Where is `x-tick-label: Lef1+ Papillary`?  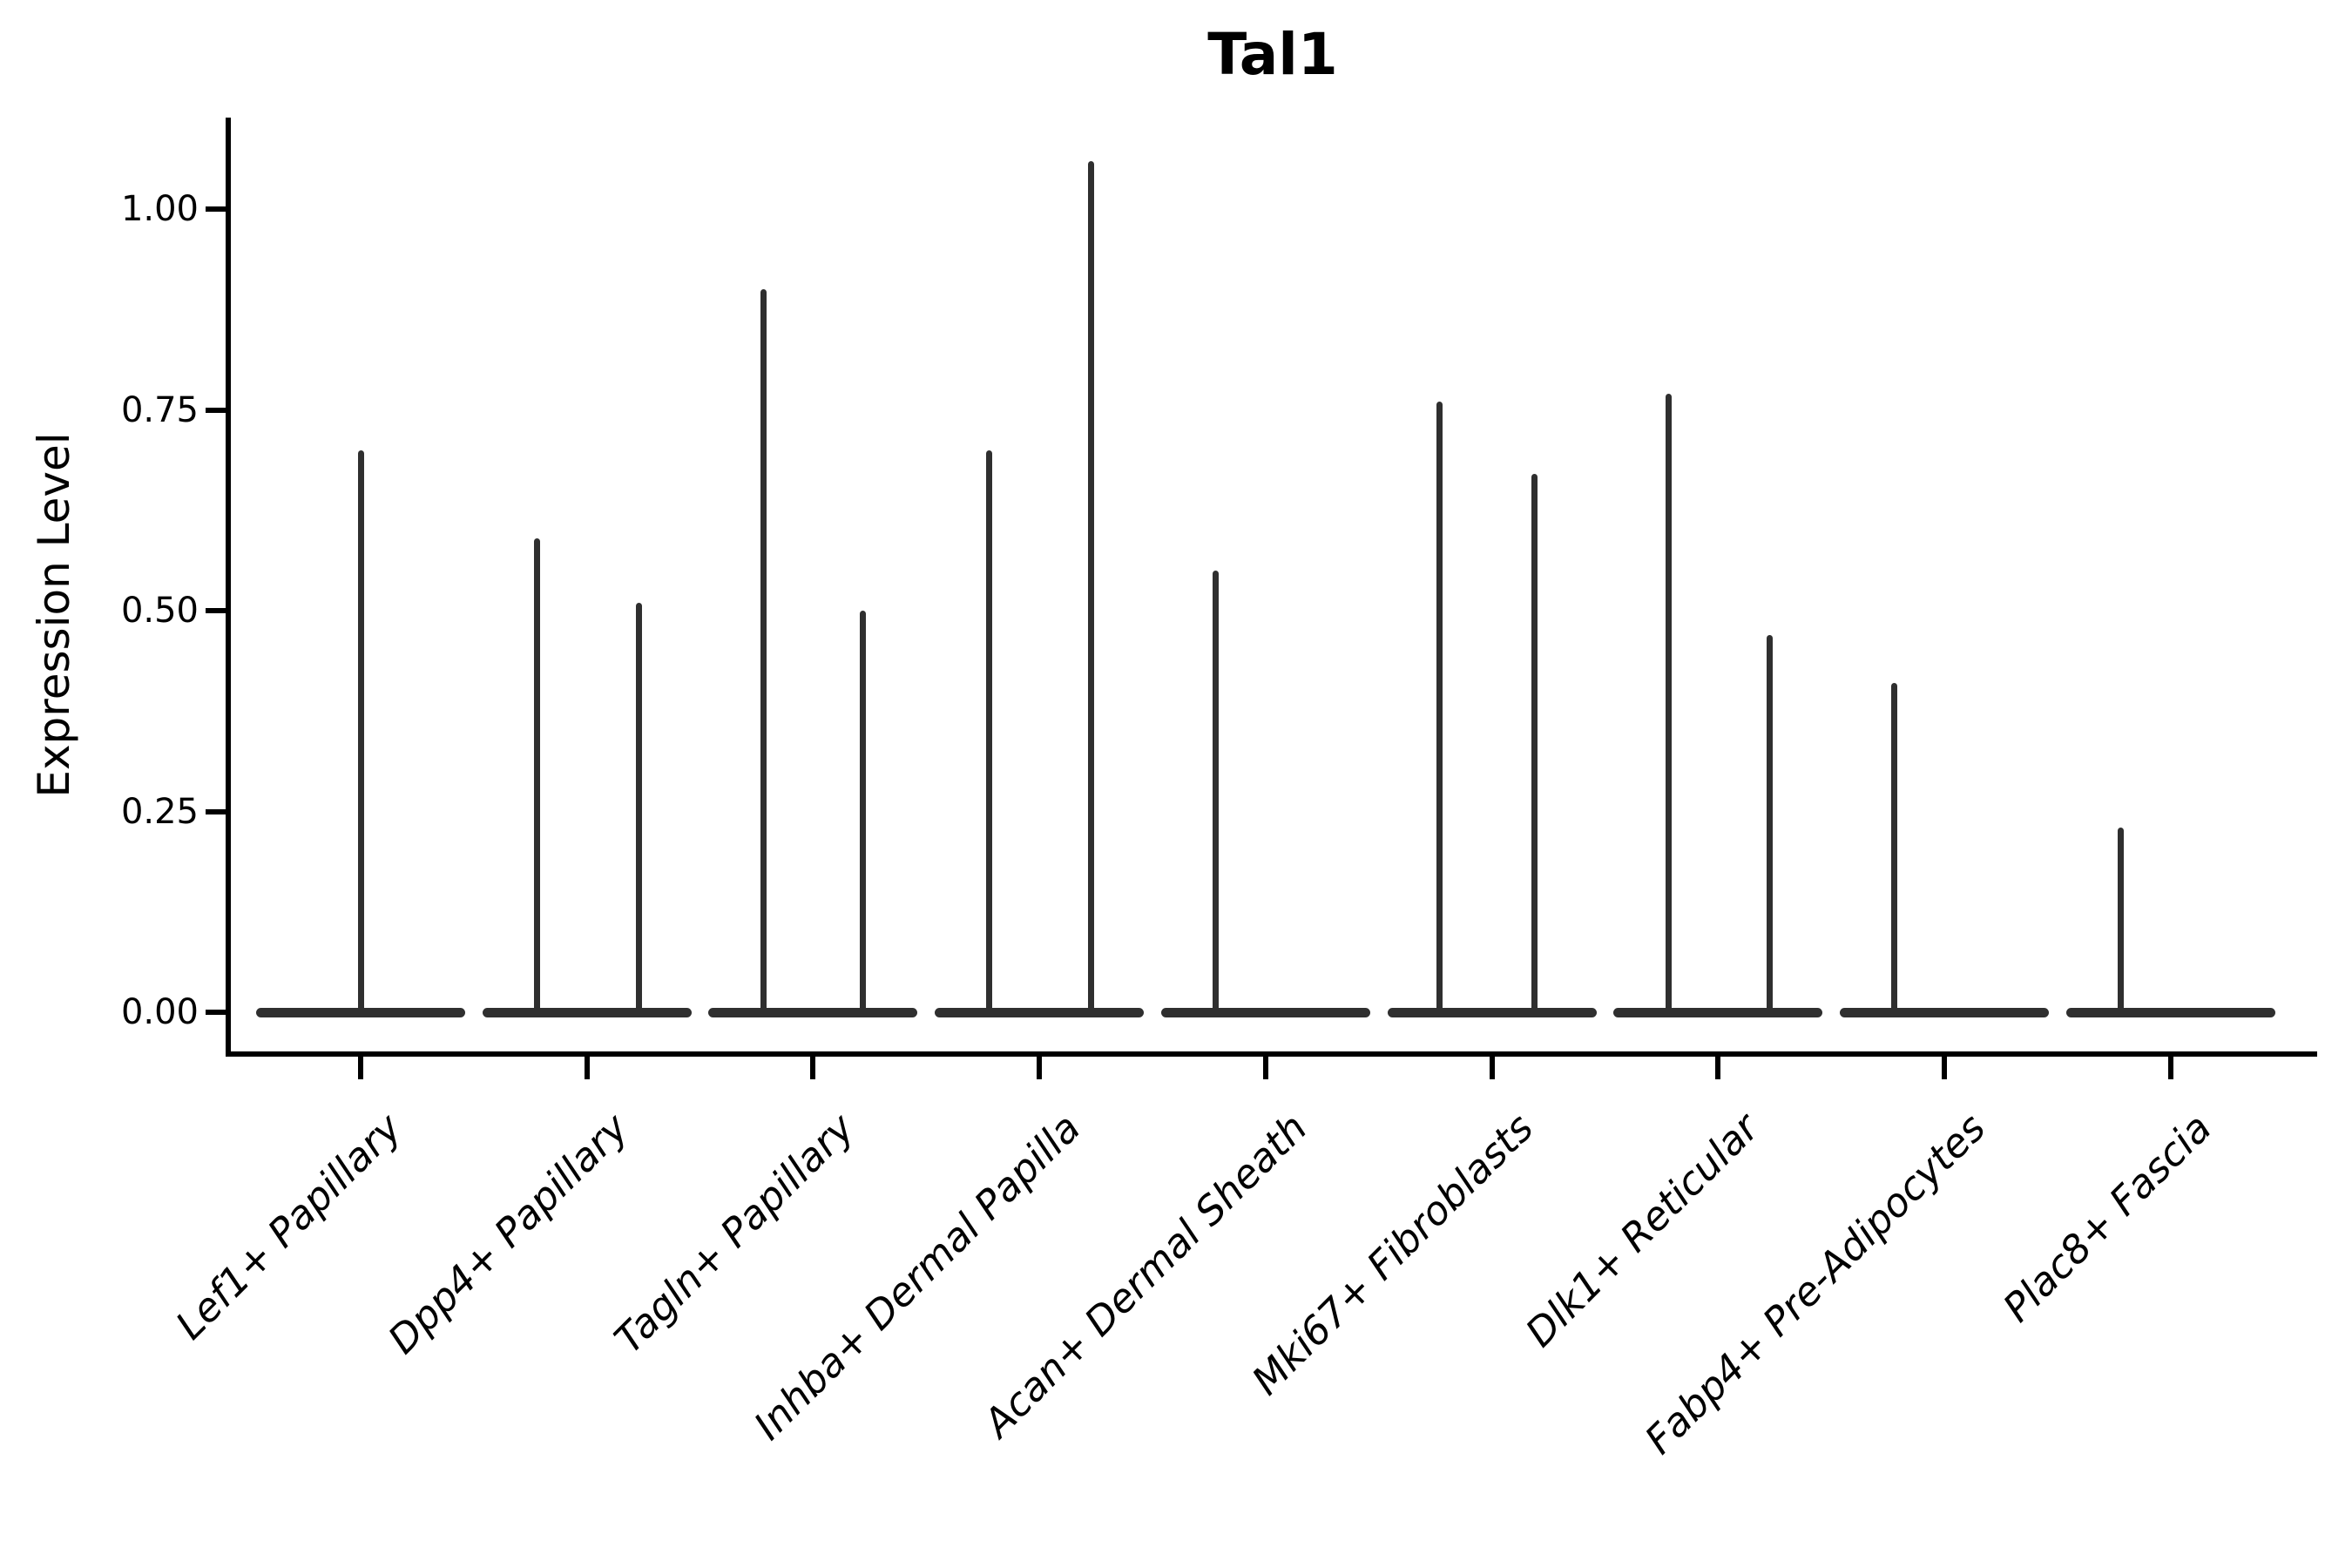 x-tick-label: Lef1+ Papillary is located at coordinates (288, 1226).